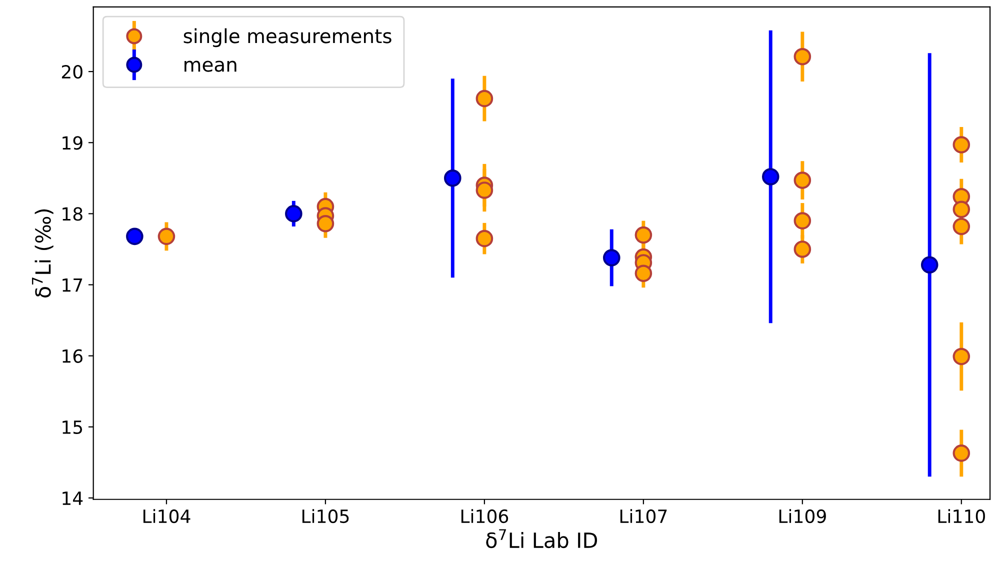 This screenshot has width=993, height=574. What do you see at coordinates (210, 66) in the screenshot?
I see `legend-label: mean` at bounding box center [210, 66].